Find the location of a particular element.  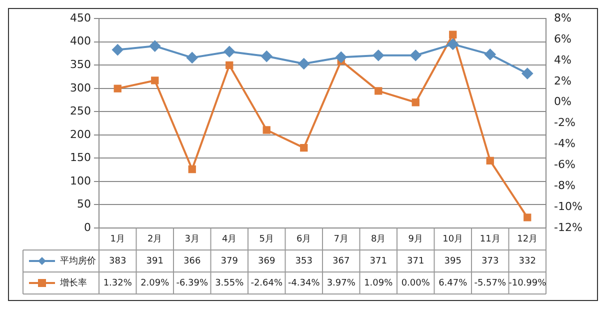

x-tick-label: 7月 is located at coordinates (341, 239).